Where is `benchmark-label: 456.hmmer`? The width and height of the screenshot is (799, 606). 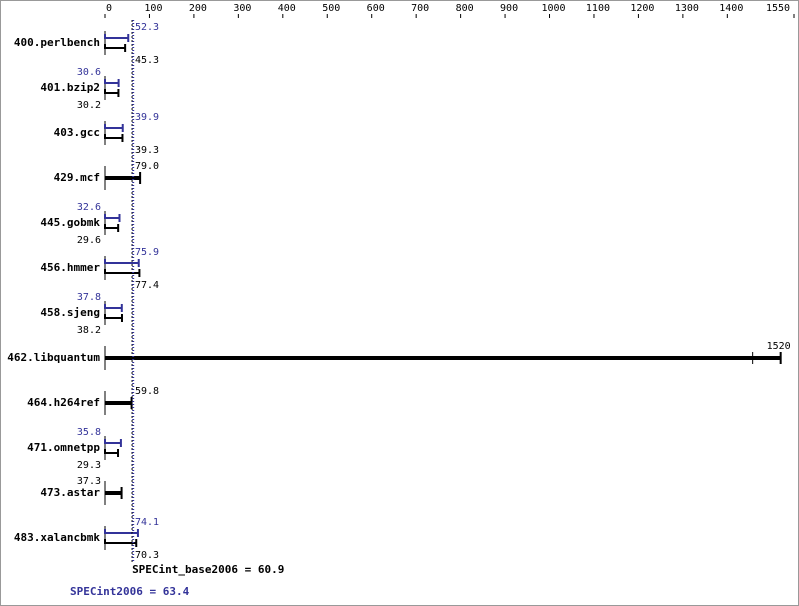 benchmark-label: 456.hmmer is located at coordinates (70, 267).